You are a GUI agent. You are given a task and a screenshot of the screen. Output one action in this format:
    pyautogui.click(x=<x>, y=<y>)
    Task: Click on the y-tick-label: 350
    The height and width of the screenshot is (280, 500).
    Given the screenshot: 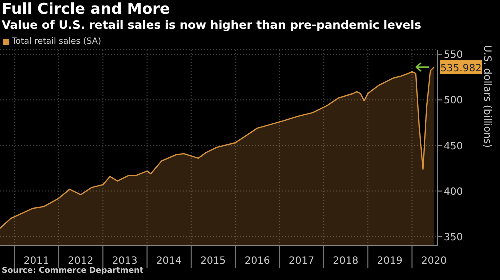 What is the action you would take?
    pyautogui.click(x=454, y=238)
    